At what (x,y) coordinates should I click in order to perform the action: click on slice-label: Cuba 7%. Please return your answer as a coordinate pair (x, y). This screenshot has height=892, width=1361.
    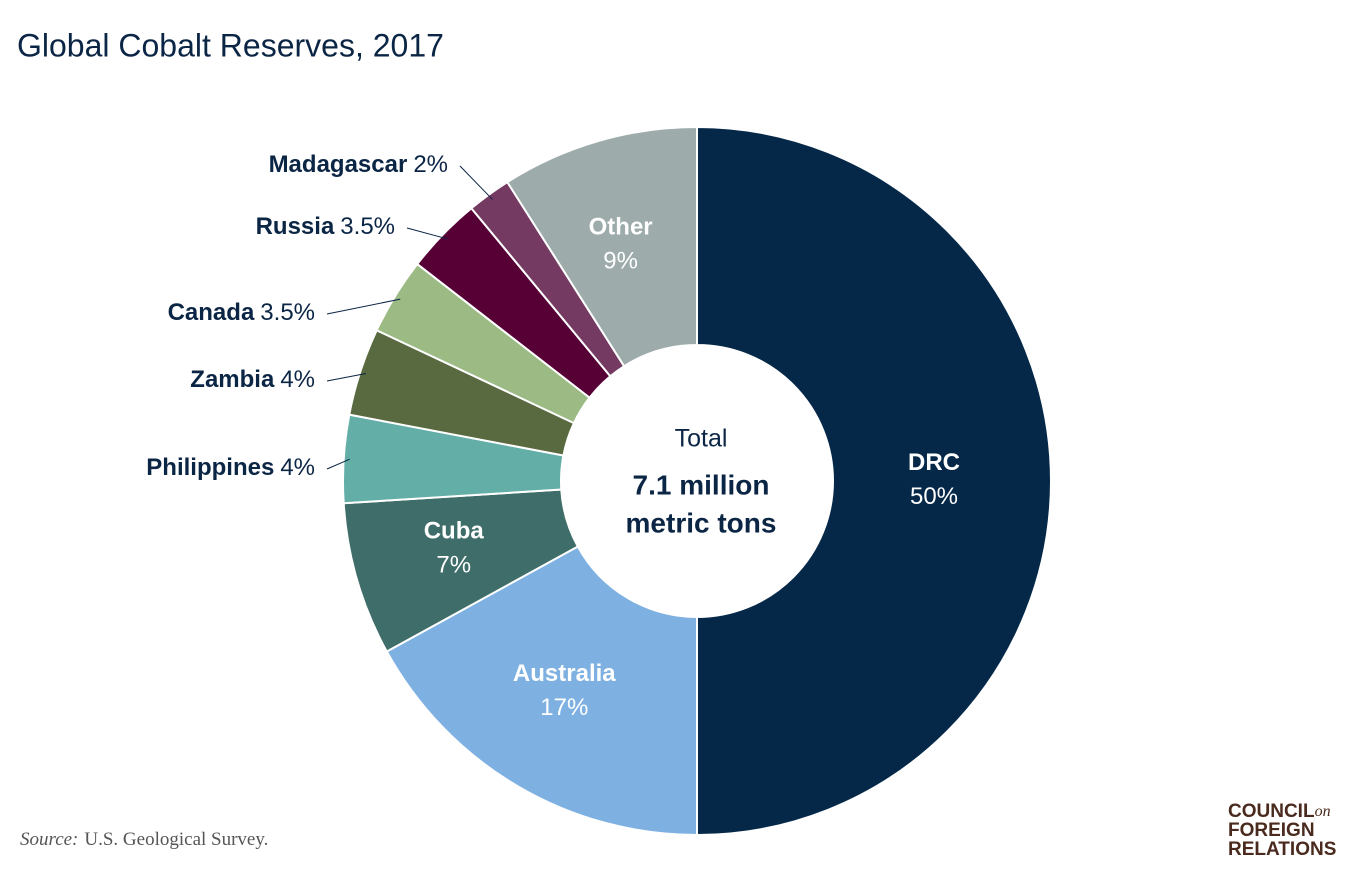
    Looking at the image, I should click on (454, 548).